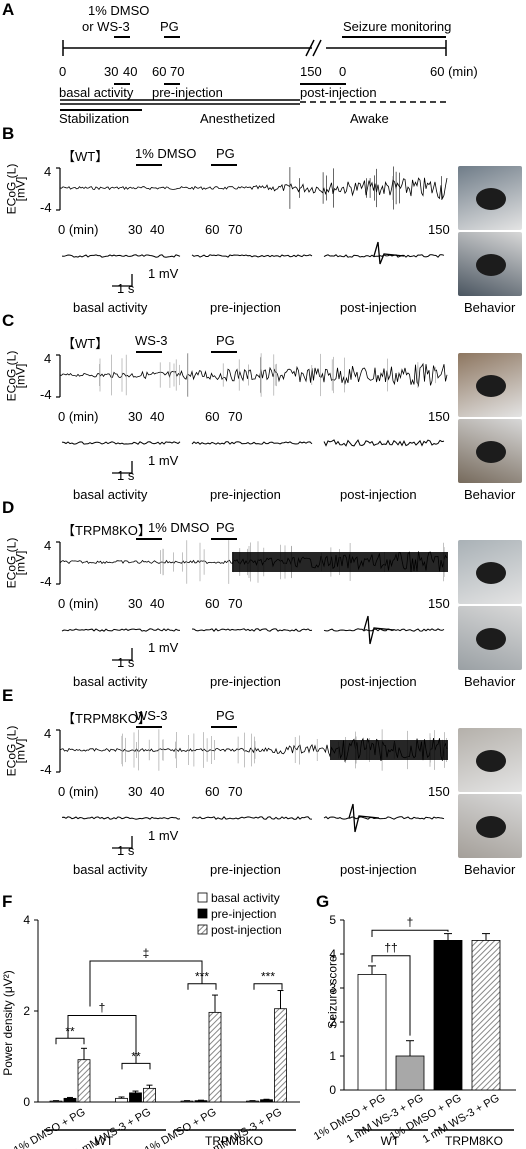  Describe the element at coordinates (119, 10) in the screenshot. I see `dmso-label: 1% DMSO` at that location.